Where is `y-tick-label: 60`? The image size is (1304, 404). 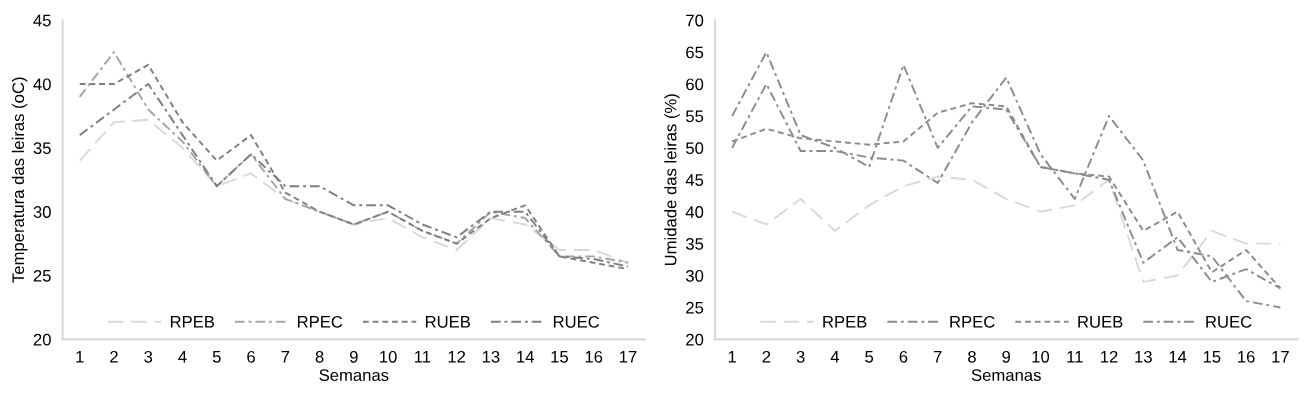
y-tick-label: 60 is located at coordinates (695, 84).